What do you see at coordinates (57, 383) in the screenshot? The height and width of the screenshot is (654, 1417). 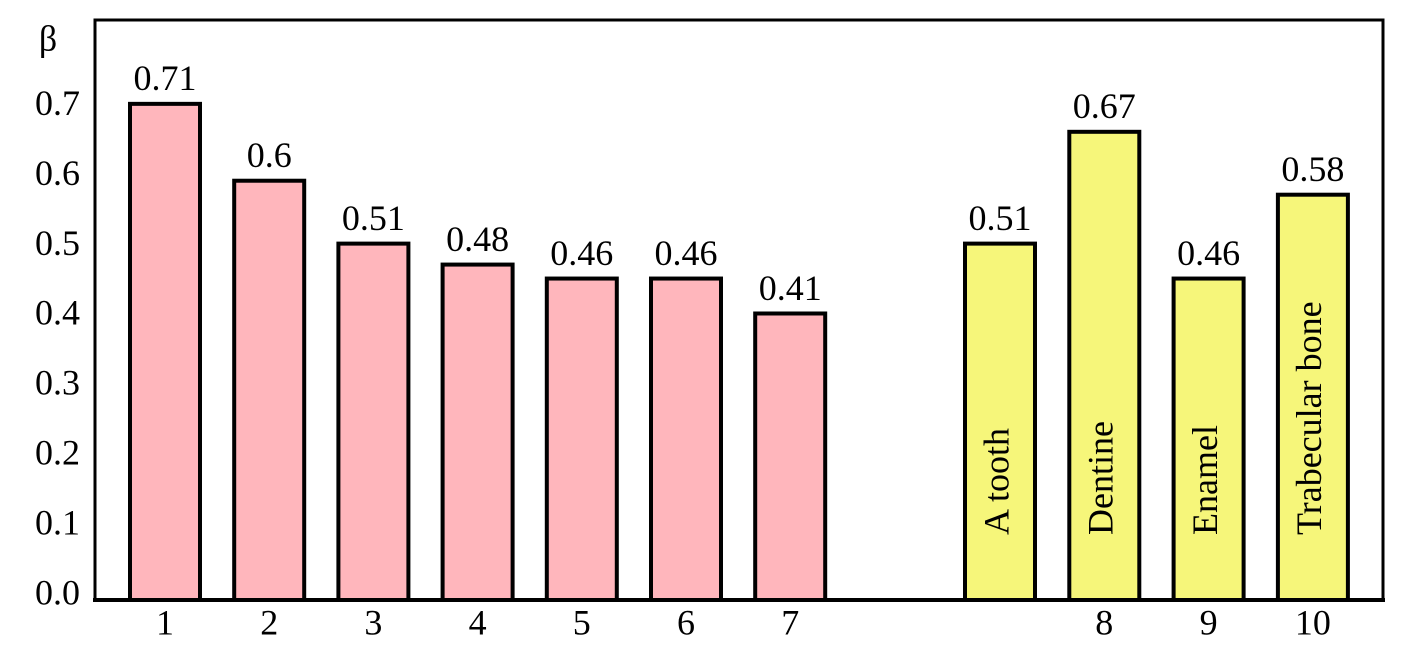 I see `y-tick-label: 0.3` at bounding box center [57, 383].